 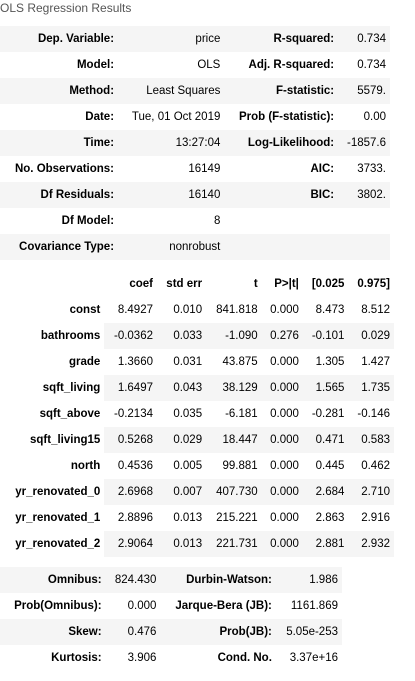 I want to click on coef-value: -0.281, so click(x=325, y=414).